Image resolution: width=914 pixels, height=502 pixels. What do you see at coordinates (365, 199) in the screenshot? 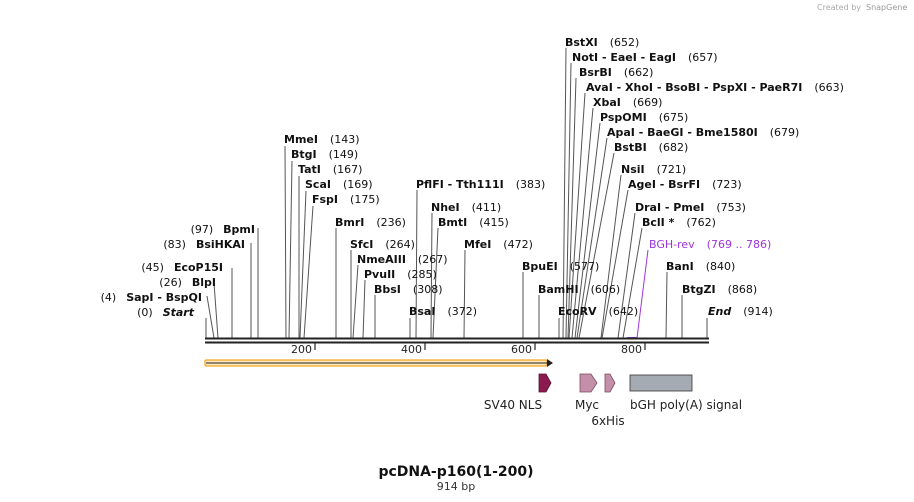
I see `site-pos: (175)` at bounding box center [365, 199].